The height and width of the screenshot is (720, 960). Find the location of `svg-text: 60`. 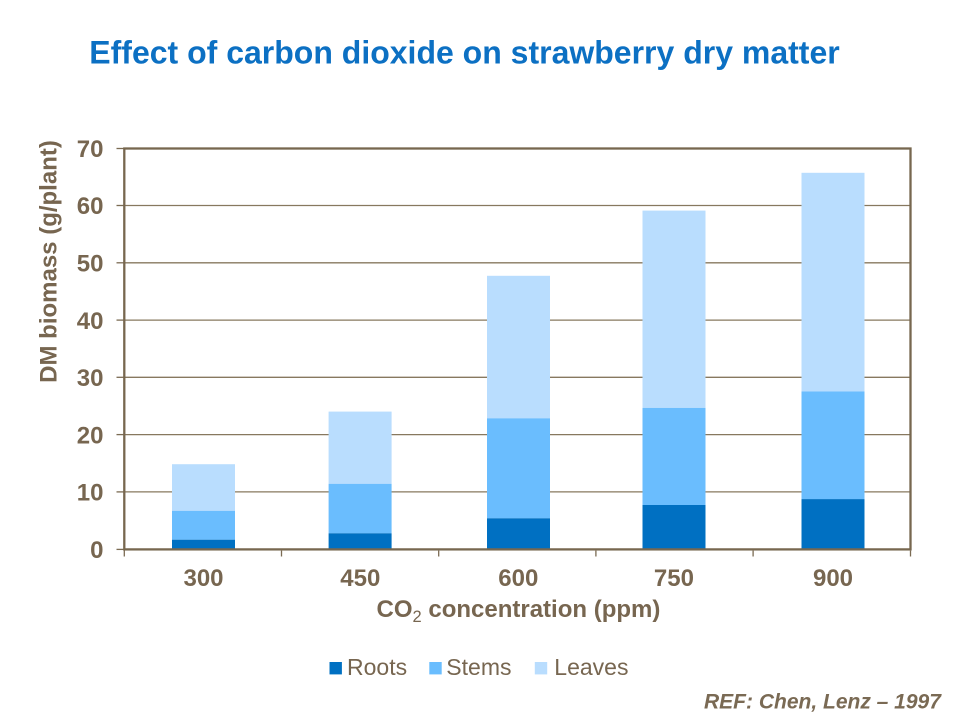

svg-text: 60 is located at coordinates (90, 206).